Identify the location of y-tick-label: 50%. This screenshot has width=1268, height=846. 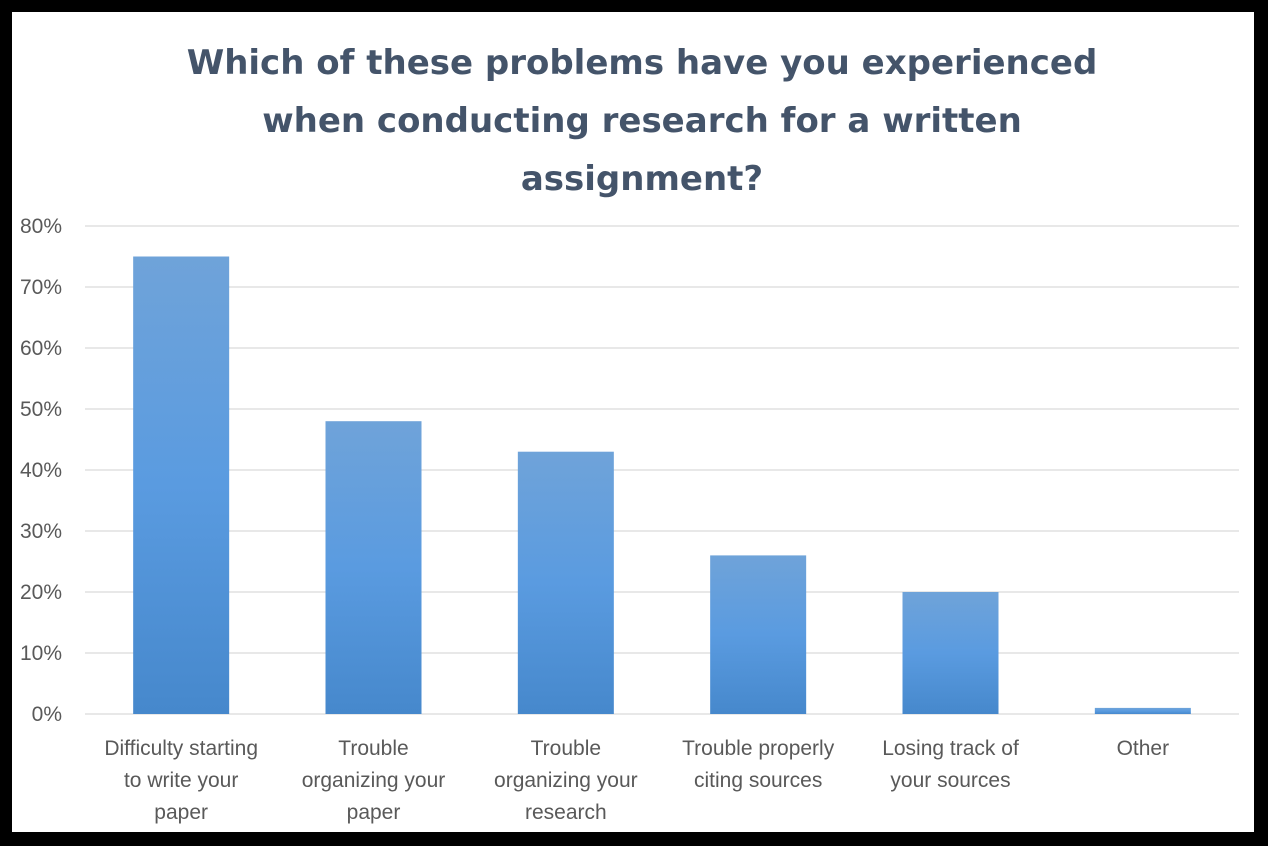
(41, 409).